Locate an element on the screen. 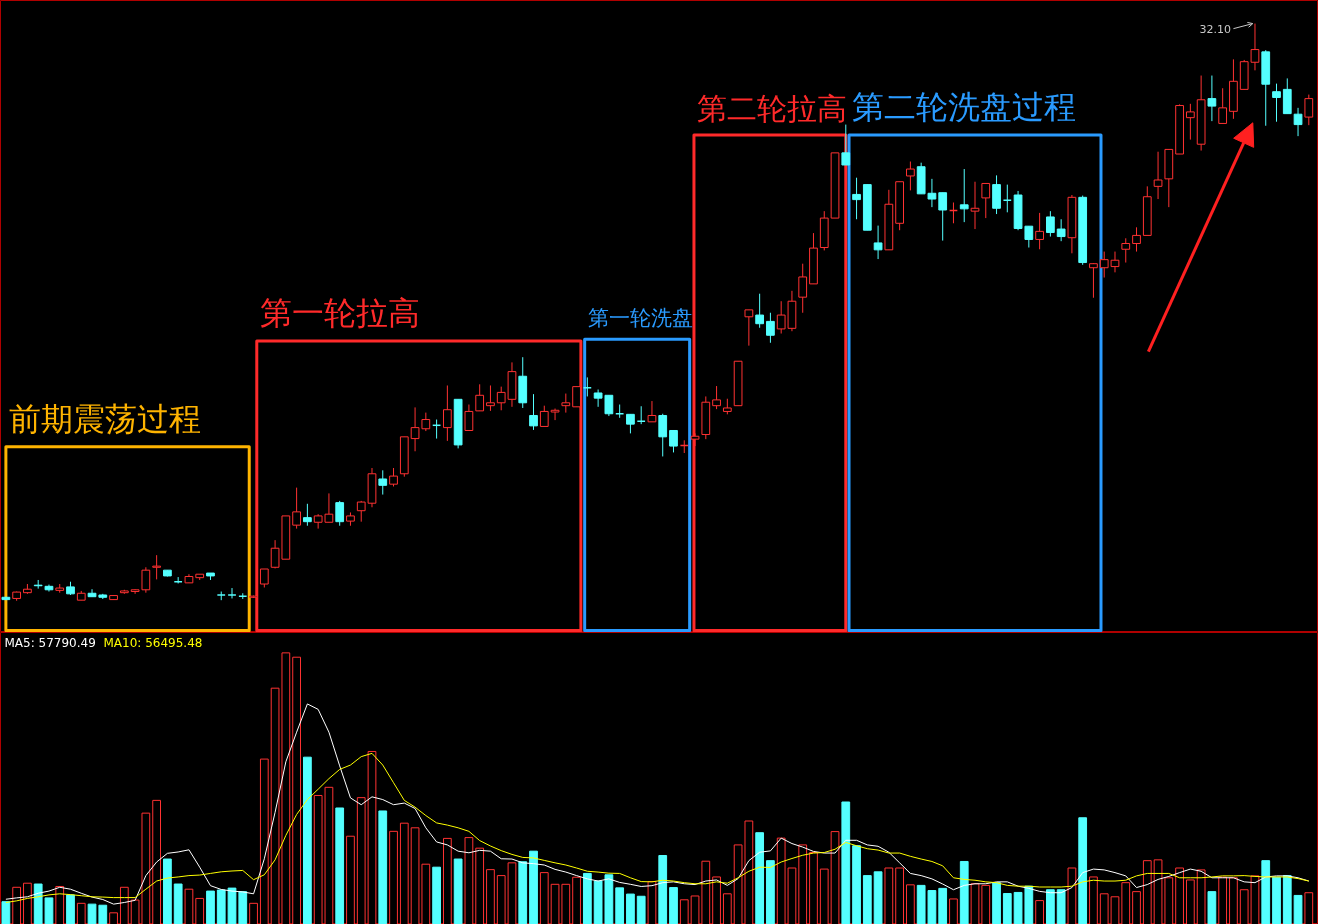 The image size is (1318, 924). annotation: 第二轮拉高 is located at coordinates (771, 108).